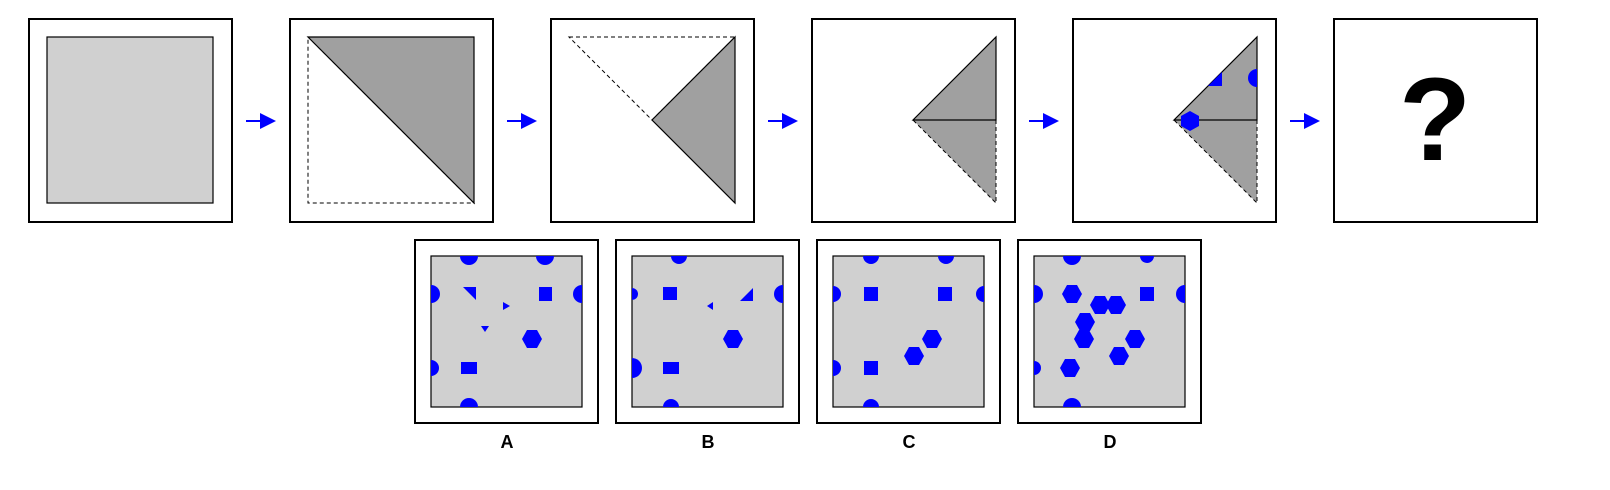  Describe the element at coordinates (1174, 120) in the screenshot. I see `step-5-panel` at that location.